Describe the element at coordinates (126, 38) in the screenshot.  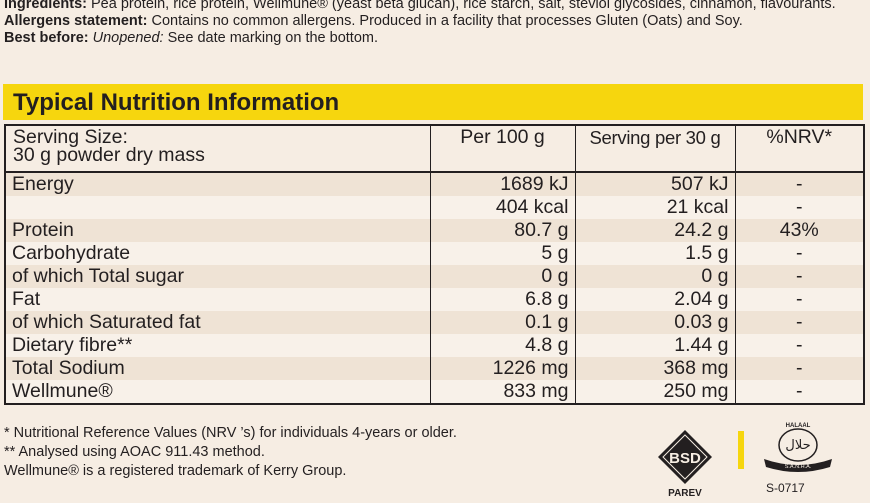
I see `best-before-italic: Unopened:` at that location.